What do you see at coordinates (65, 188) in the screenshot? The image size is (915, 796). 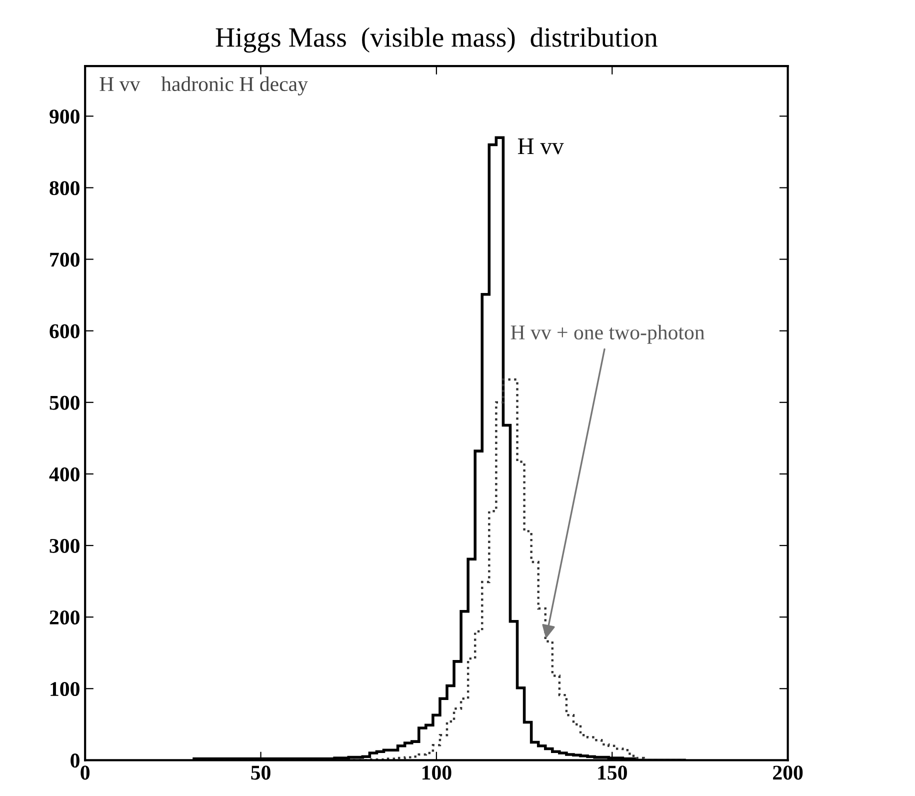 I see `y-tick-label: 800` at bounding box center [65, 188].